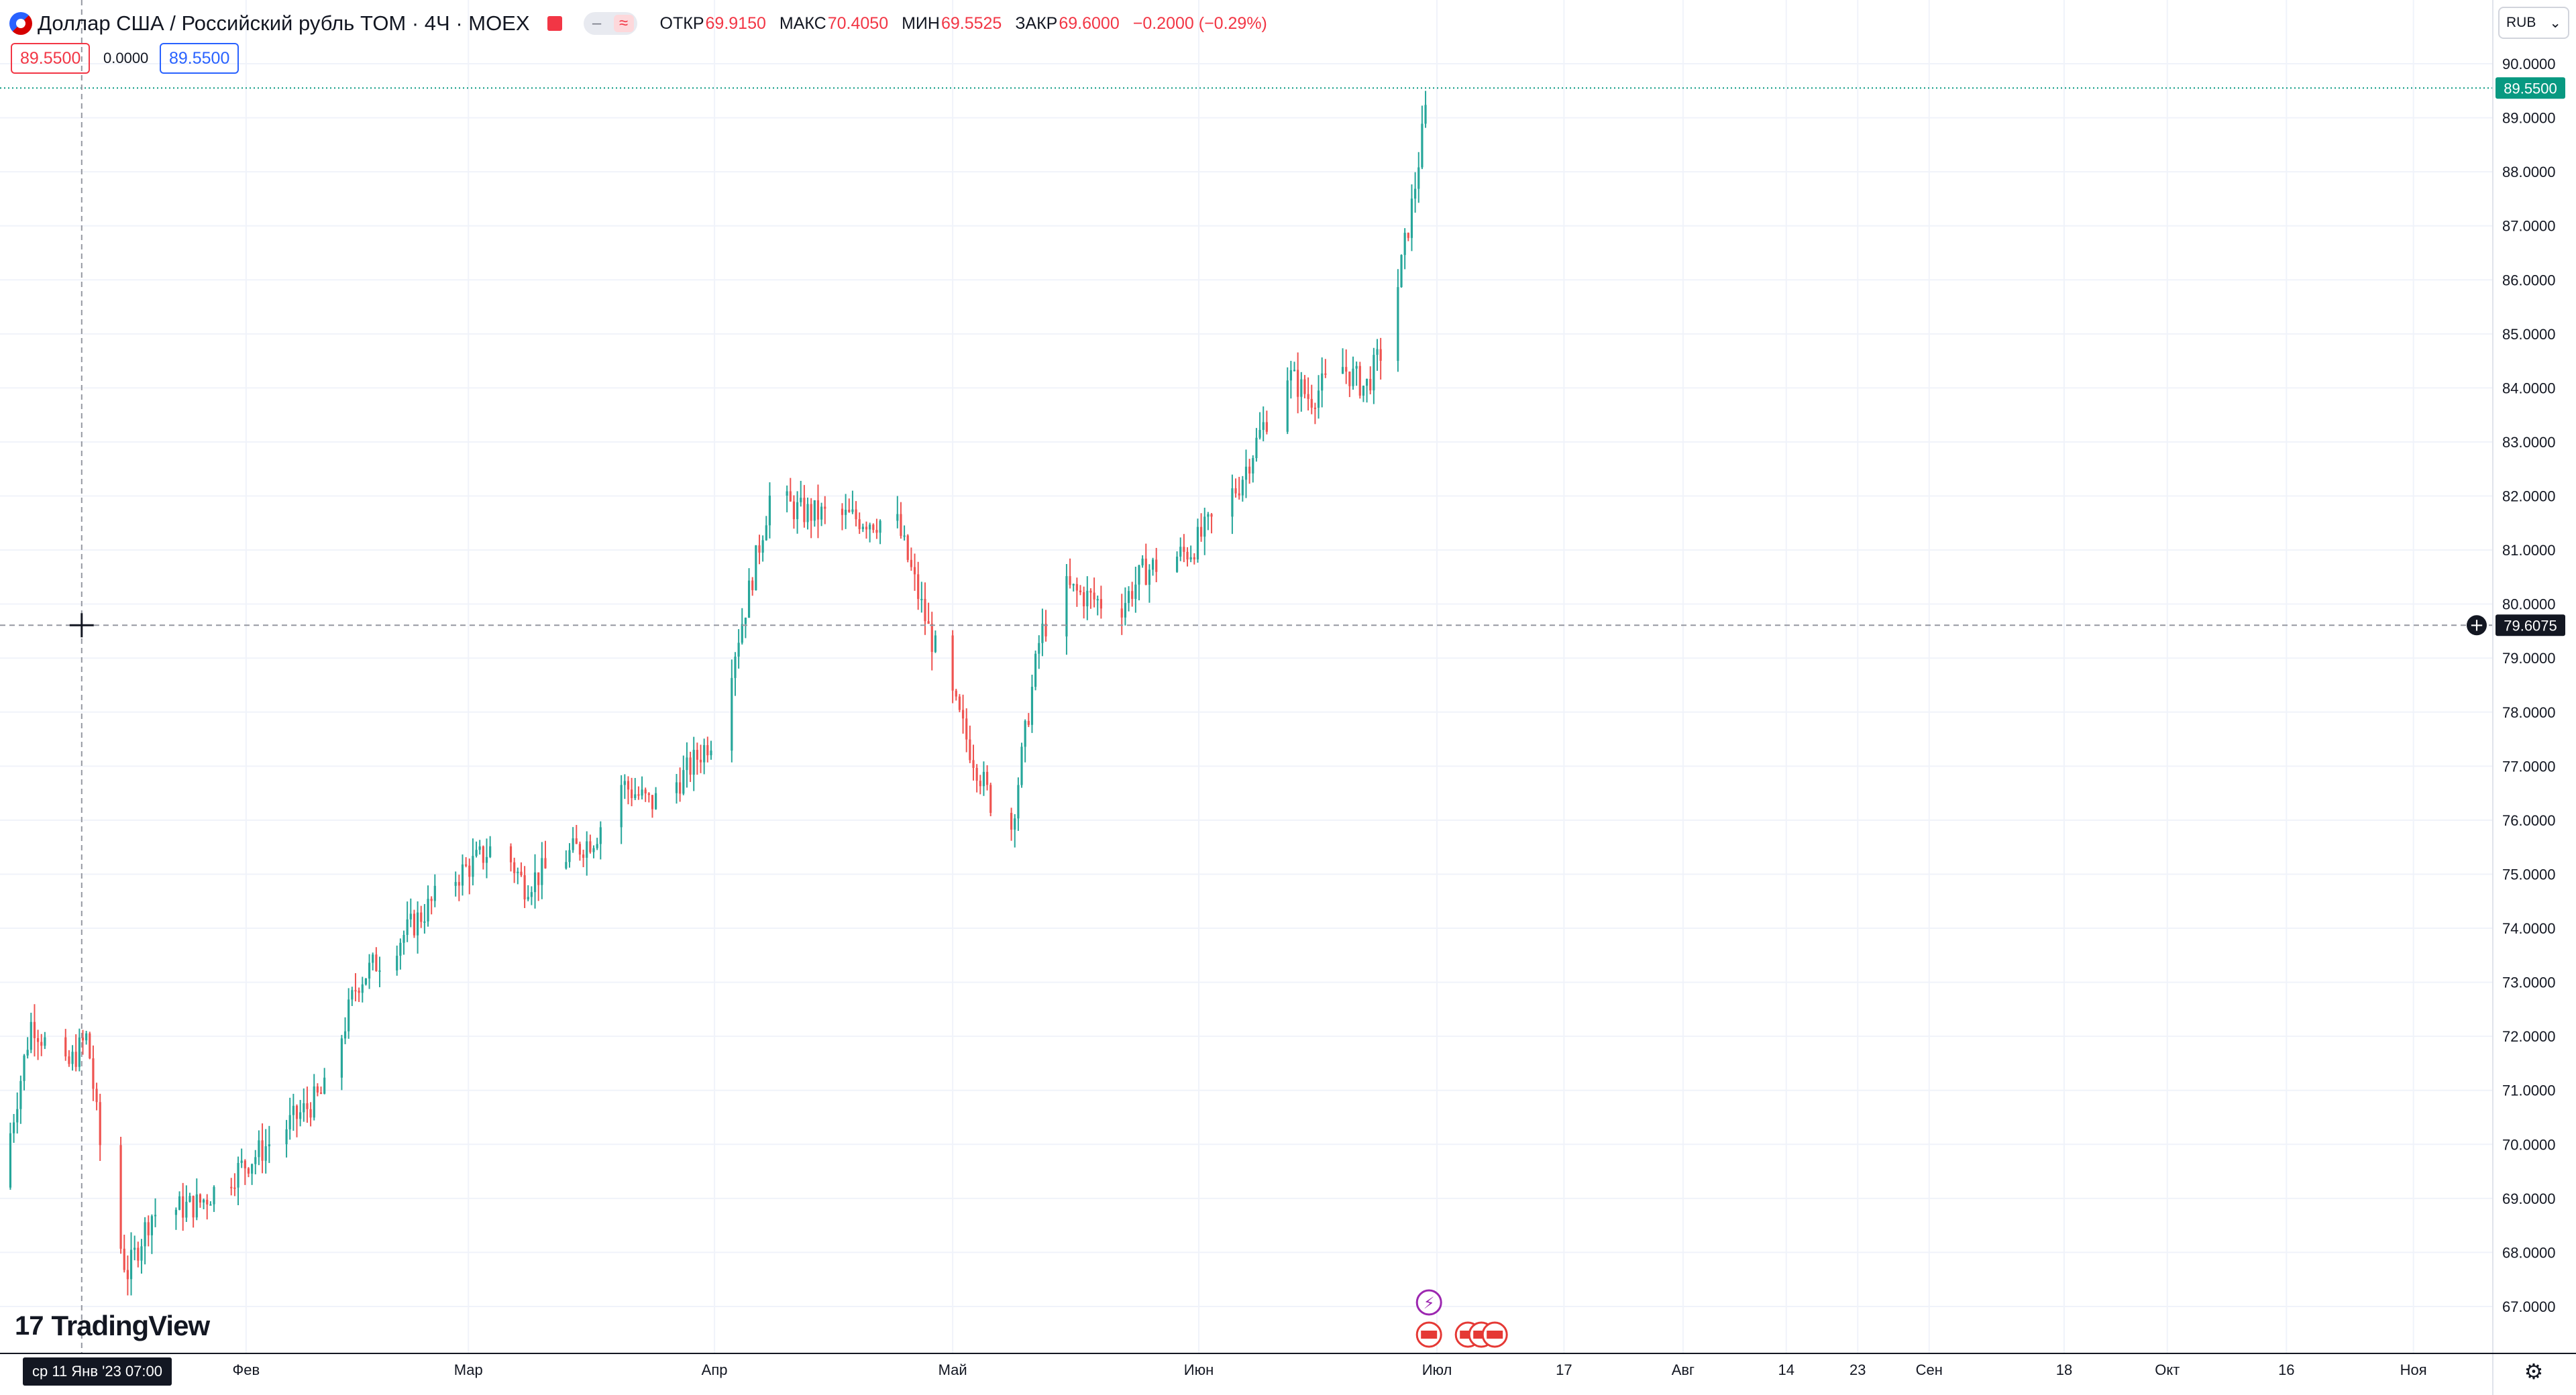 This screenshot has width=2576, height=1395. Describe the element at coordinates (1495, 1335) in the screenshot. I see `us-flag-icon` at that location.